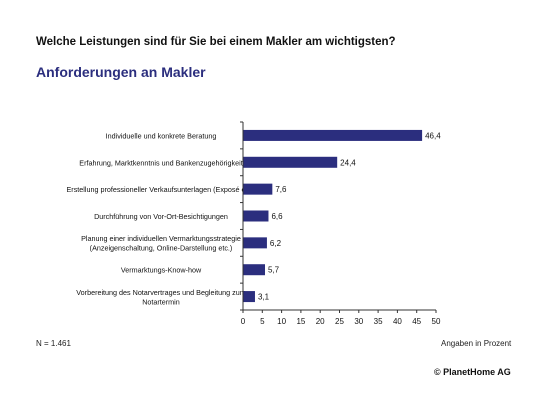  I want to click on bar-value-label: 6,6, so click(277, 216).